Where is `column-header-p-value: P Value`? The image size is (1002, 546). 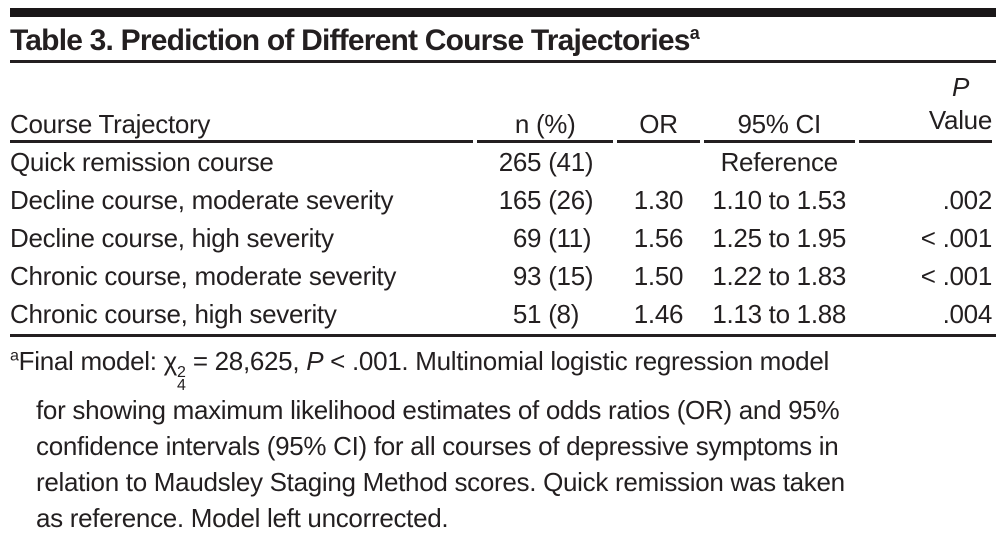 column-header-p-value: P Value is located at coordinates (925, 103).